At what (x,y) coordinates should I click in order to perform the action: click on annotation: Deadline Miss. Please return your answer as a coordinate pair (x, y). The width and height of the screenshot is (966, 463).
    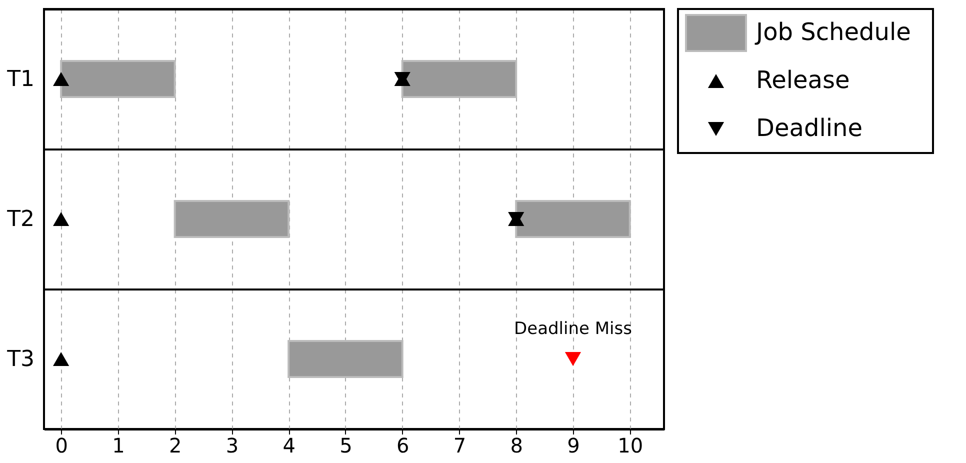
    Looking at the image, I should click on (573, 329).